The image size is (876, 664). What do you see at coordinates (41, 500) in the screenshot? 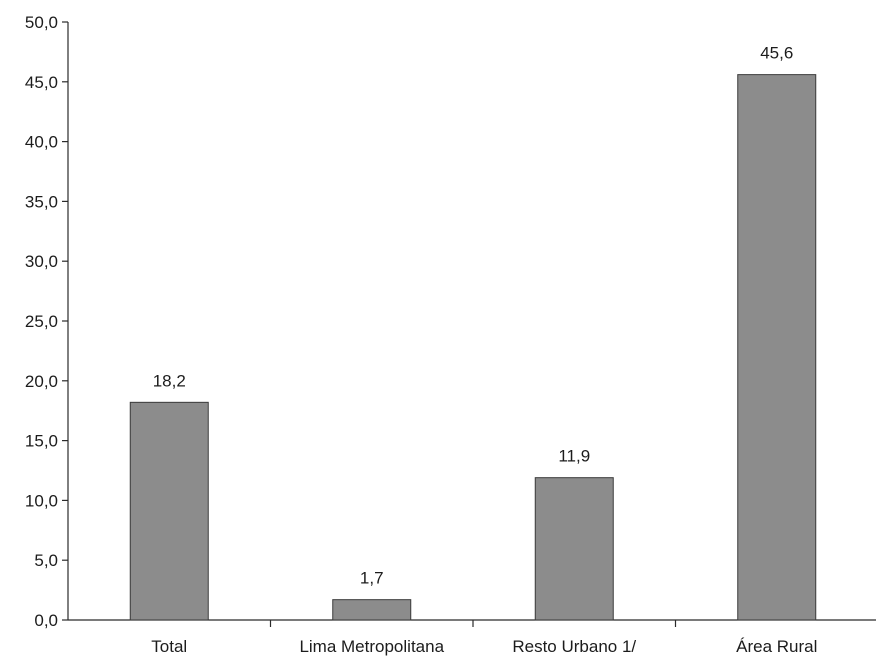
I see `y-tick-label: 10,0` at bounding box center [41, 500].